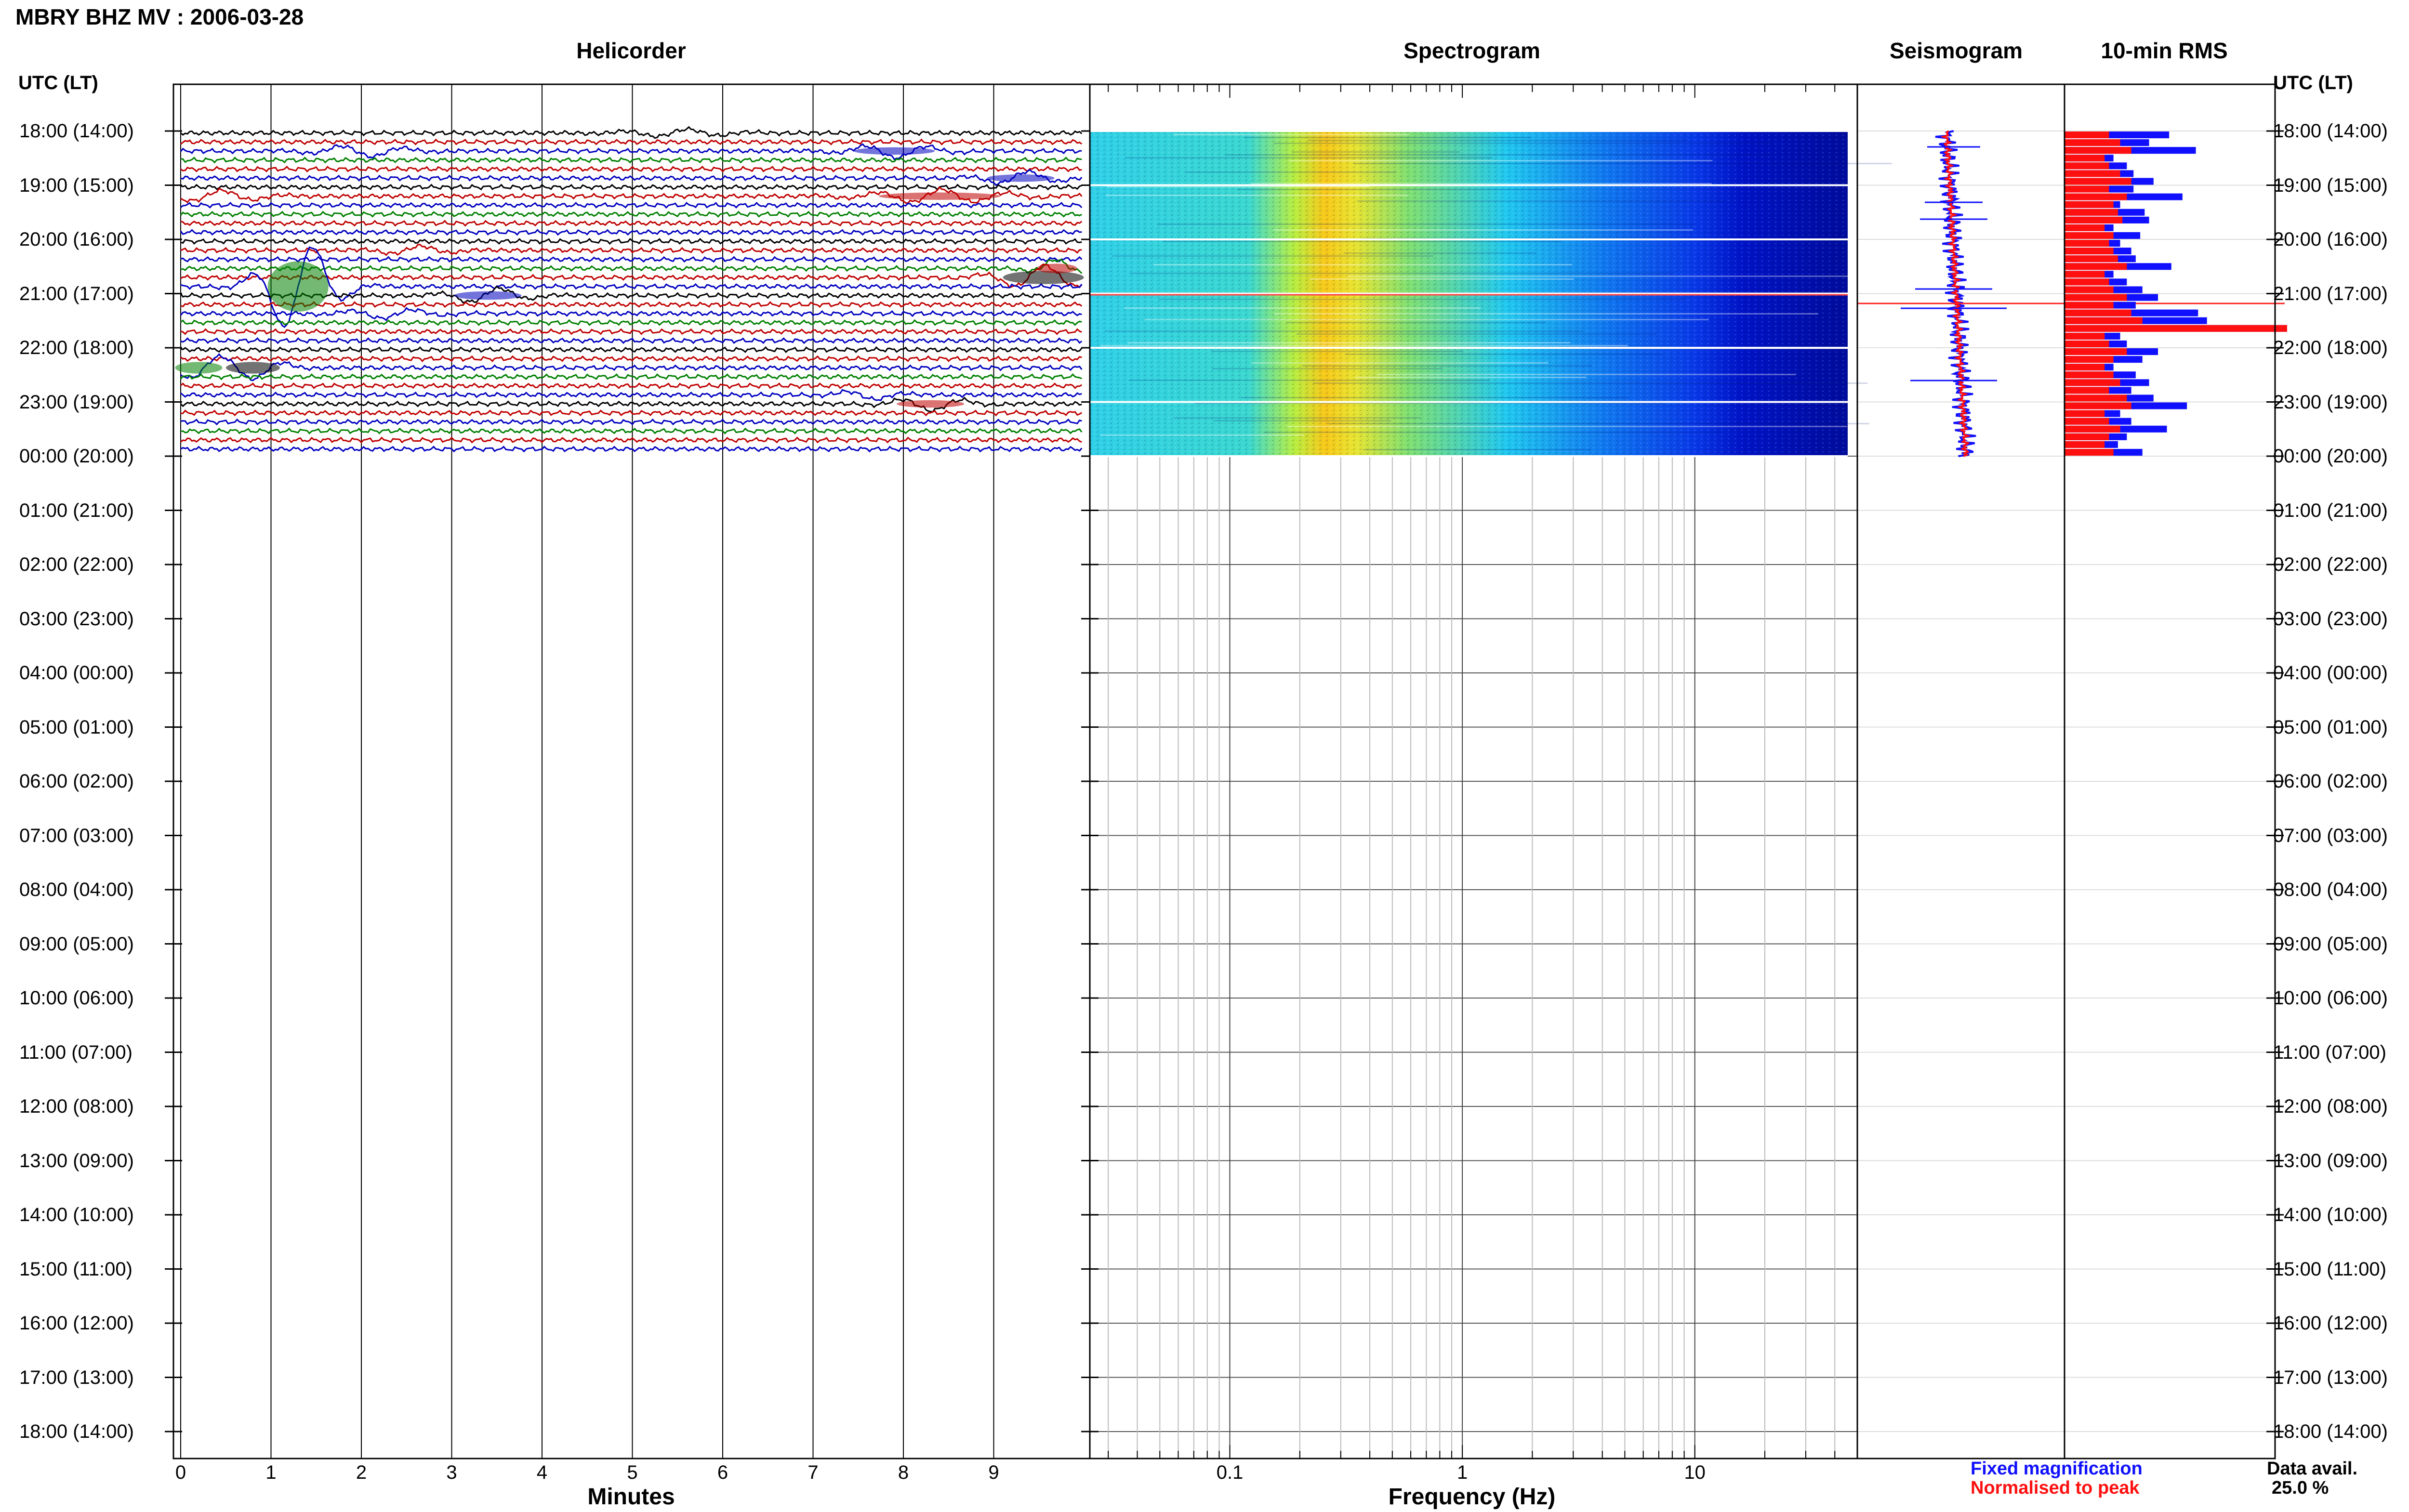 The image size is (2409, 1512). I want to click on time-label-left: 16:00 (12:00), so click(76, 1323).